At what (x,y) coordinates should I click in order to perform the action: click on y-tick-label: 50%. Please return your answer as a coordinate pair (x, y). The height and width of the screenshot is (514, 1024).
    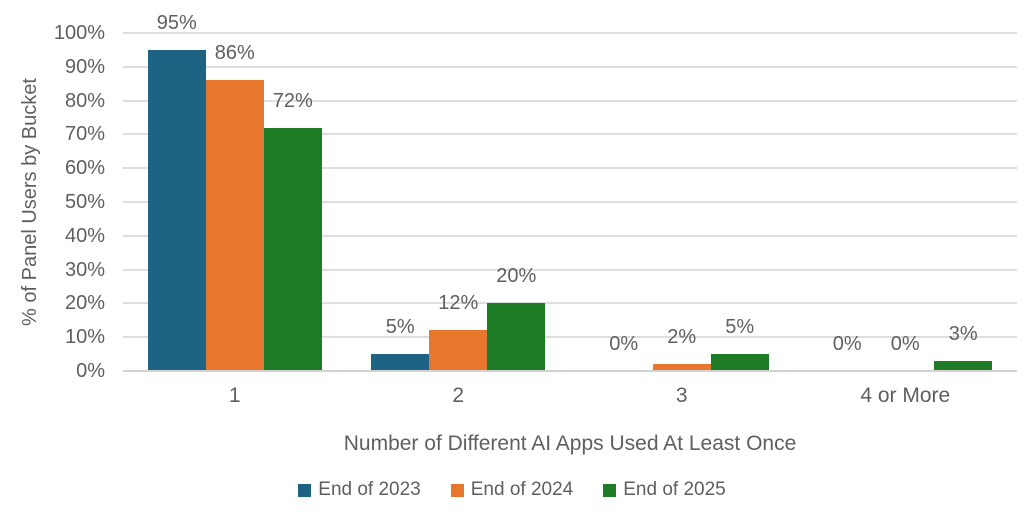
    Looking at the image, I should click on (84, 202).